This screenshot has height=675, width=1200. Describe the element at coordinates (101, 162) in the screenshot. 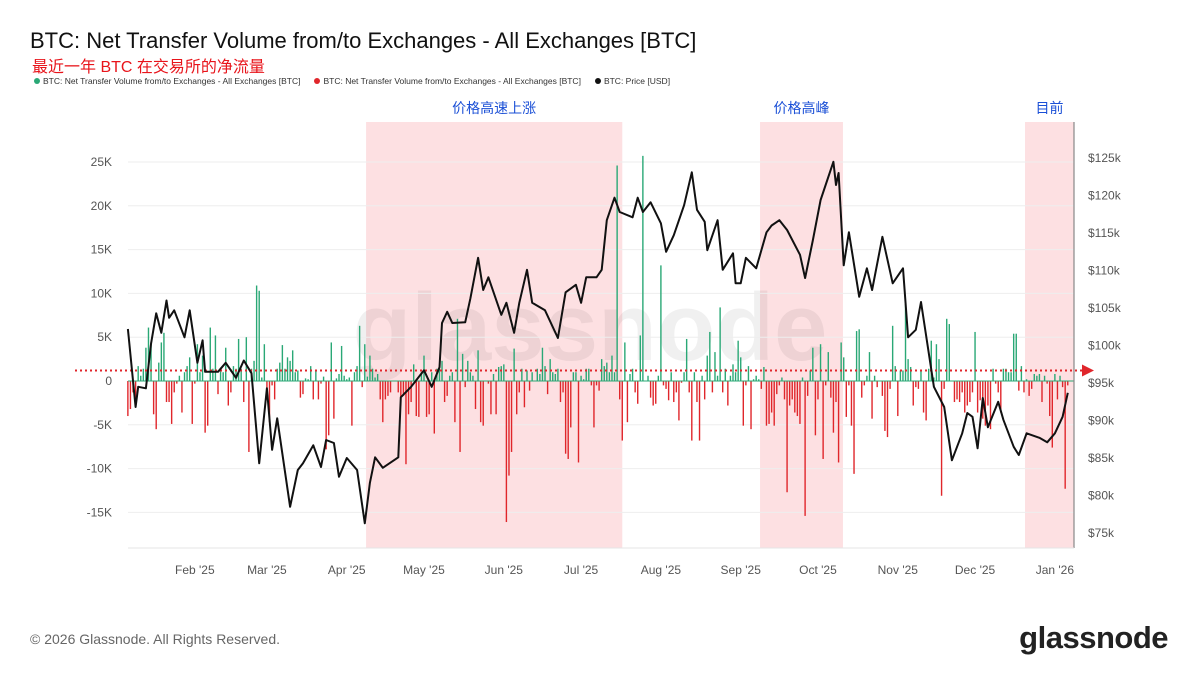

I see `left-axis-tick-label: 25K` at that location.